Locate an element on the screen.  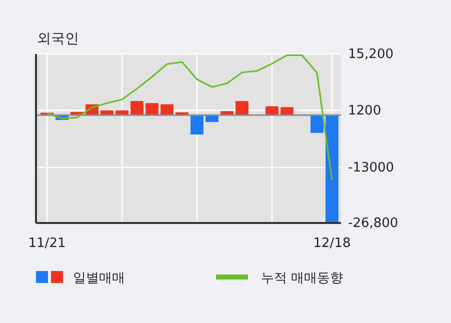
y-tick-label: -26,800 is located at coordinates (373, 223).